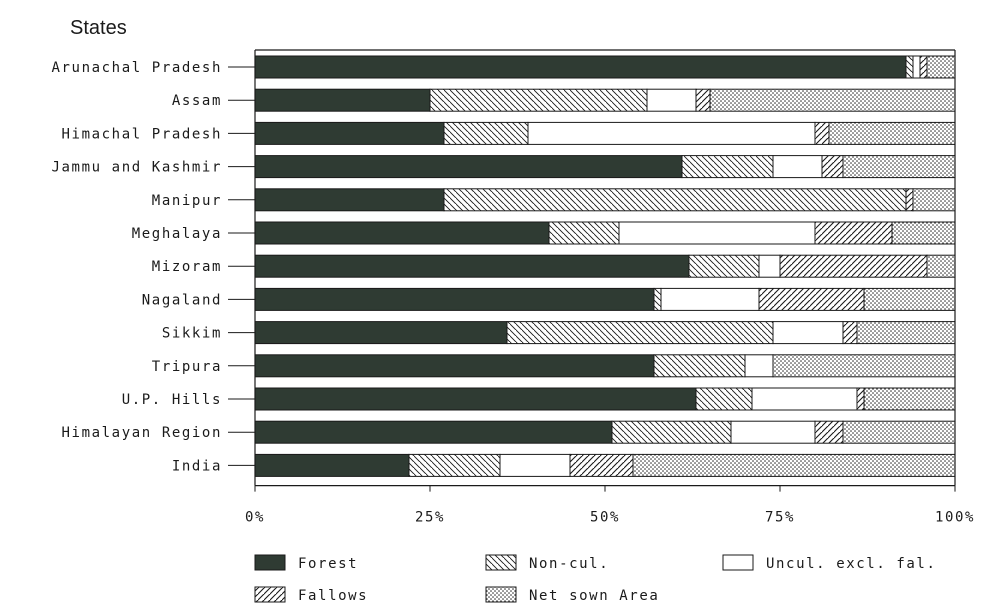 The width and height of the screenshot is (983, 605). What do you see at coordinates (328, 564) in the screenshot?
I see `legend-label-forest: Forest` at bounding box center [328, 564].